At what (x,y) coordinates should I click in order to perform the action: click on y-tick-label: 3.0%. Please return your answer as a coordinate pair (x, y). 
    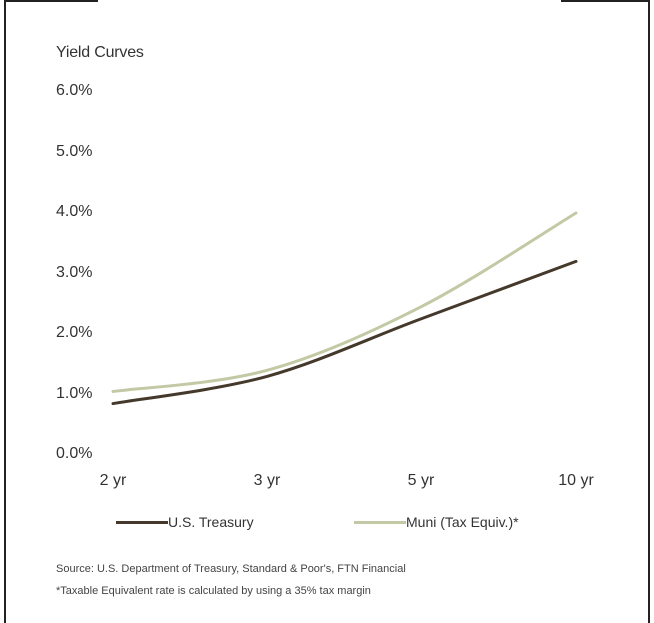
    Looking at the image, I should click on (74, 272).